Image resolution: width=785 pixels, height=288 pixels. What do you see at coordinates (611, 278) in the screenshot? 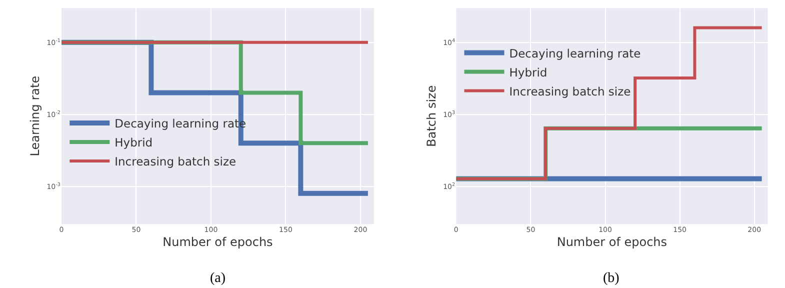
I see `text: (b)` at bounding box center [611, 278].